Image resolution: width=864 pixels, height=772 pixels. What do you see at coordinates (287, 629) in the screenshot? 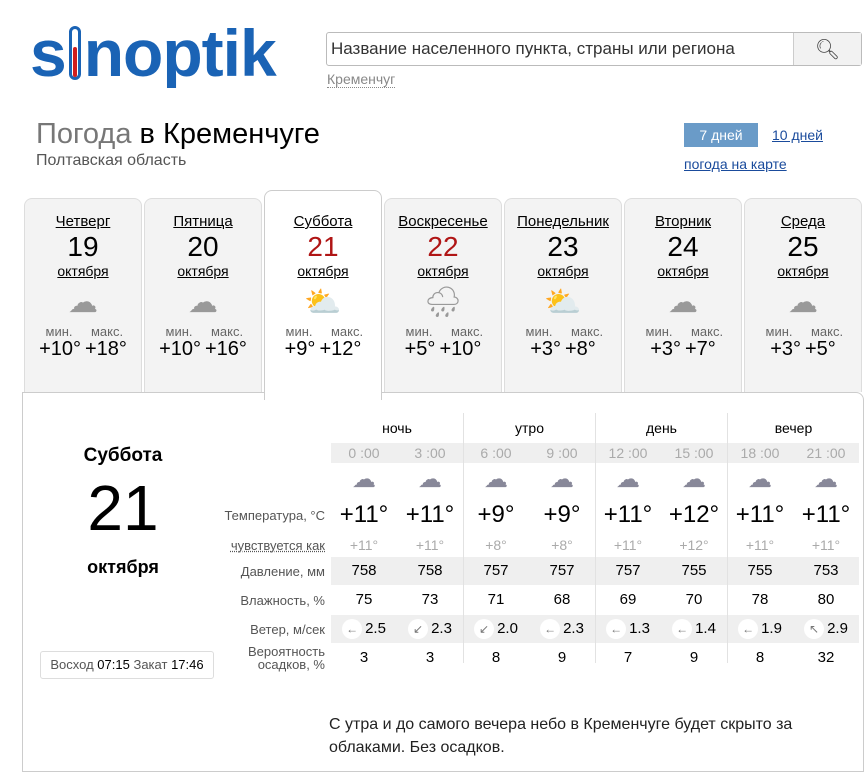
I see `row-label-wind: Ветер, м/сек` at bounding box center [287, 629].